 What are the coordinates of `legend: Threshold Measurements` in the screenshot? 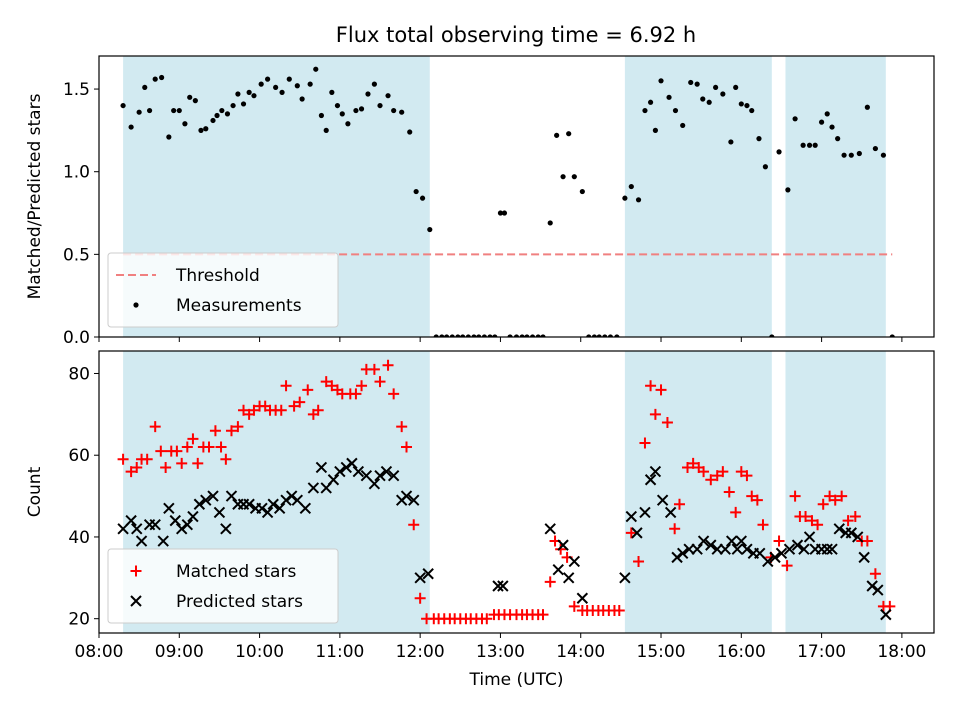 It's located at (223, 290).